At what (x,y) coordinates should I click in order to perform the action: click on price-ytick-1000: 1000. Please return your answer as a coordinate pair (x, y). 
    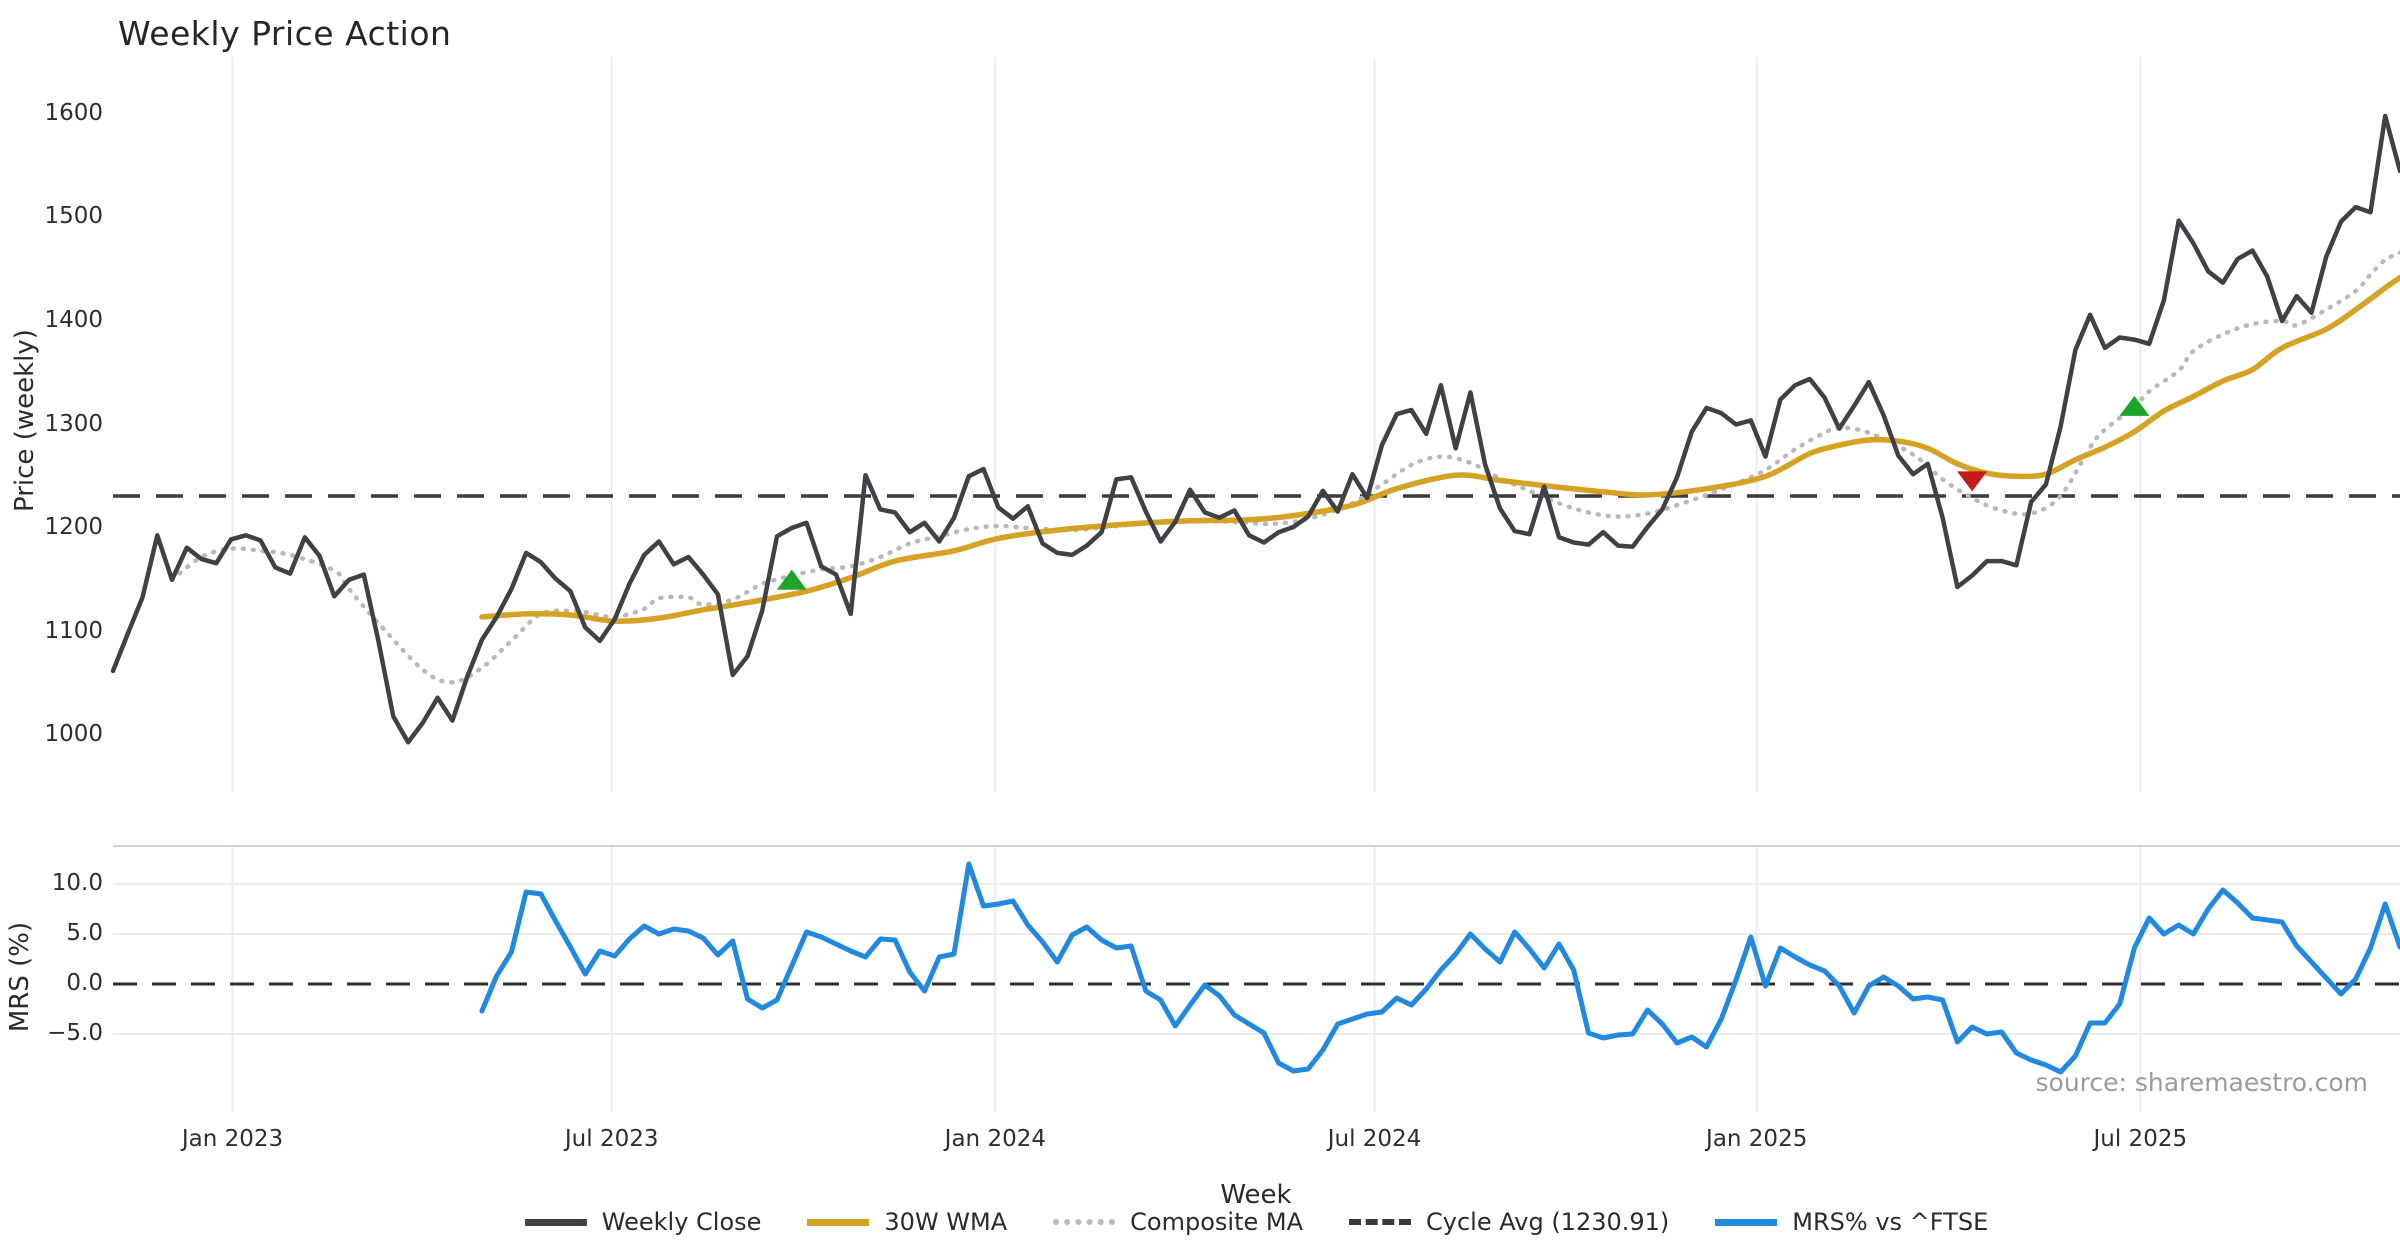
    Looking at the image, I should click on (73, 734).